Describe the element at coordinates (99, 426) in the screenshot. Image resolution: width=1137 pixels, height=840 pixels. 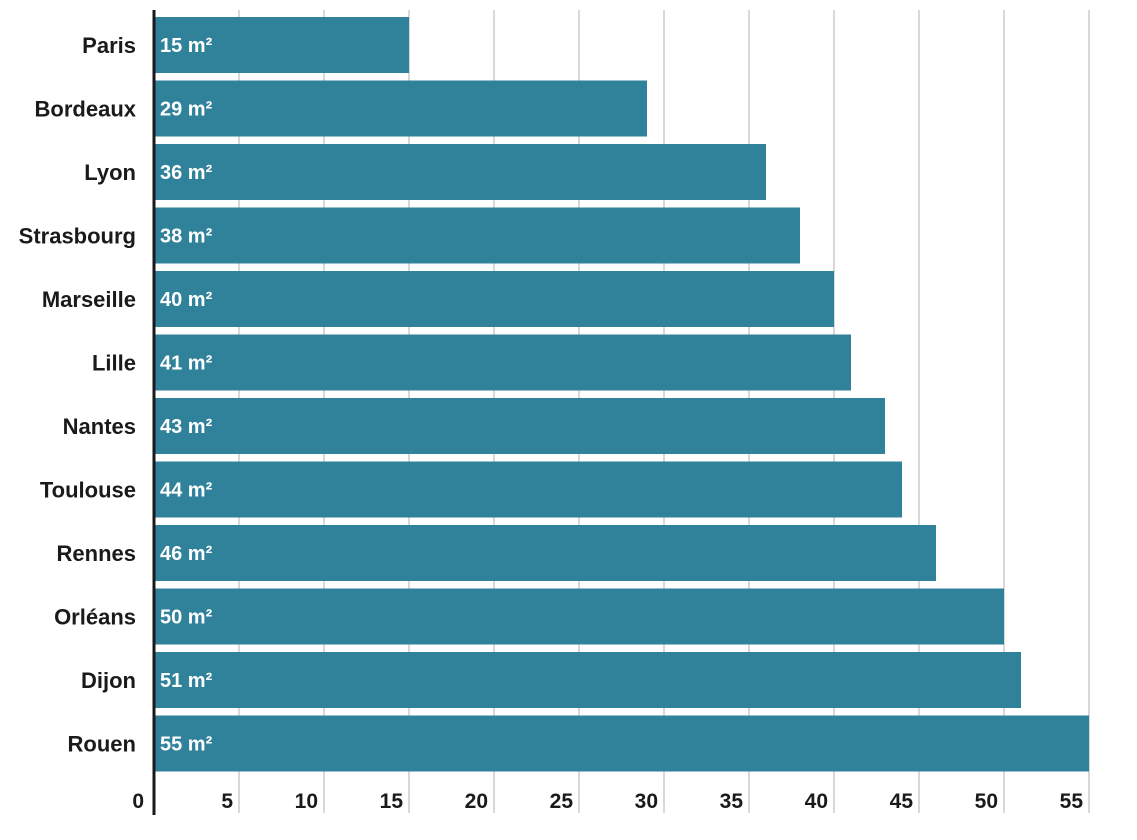
I see `category-label: Nantes` at that location.